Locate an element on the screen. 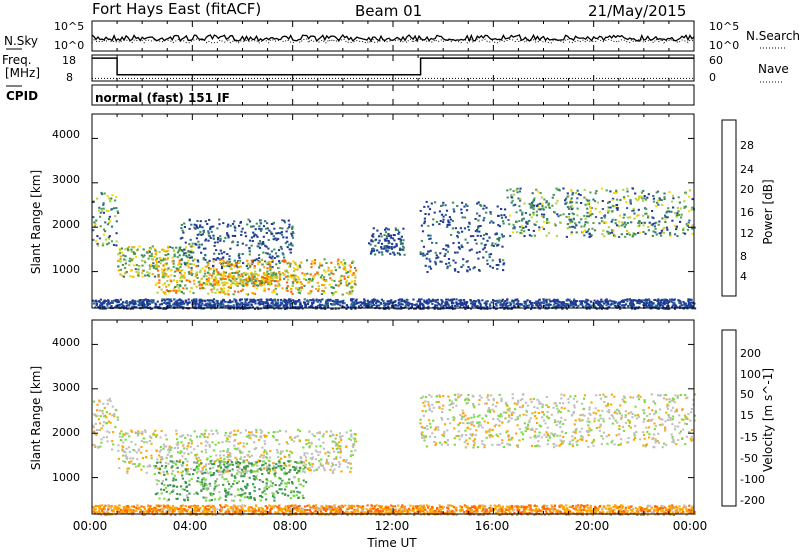 The height and width of the screenshot is (554, 800). beam-title: Beam 01 is located at coordinates (388, 11).